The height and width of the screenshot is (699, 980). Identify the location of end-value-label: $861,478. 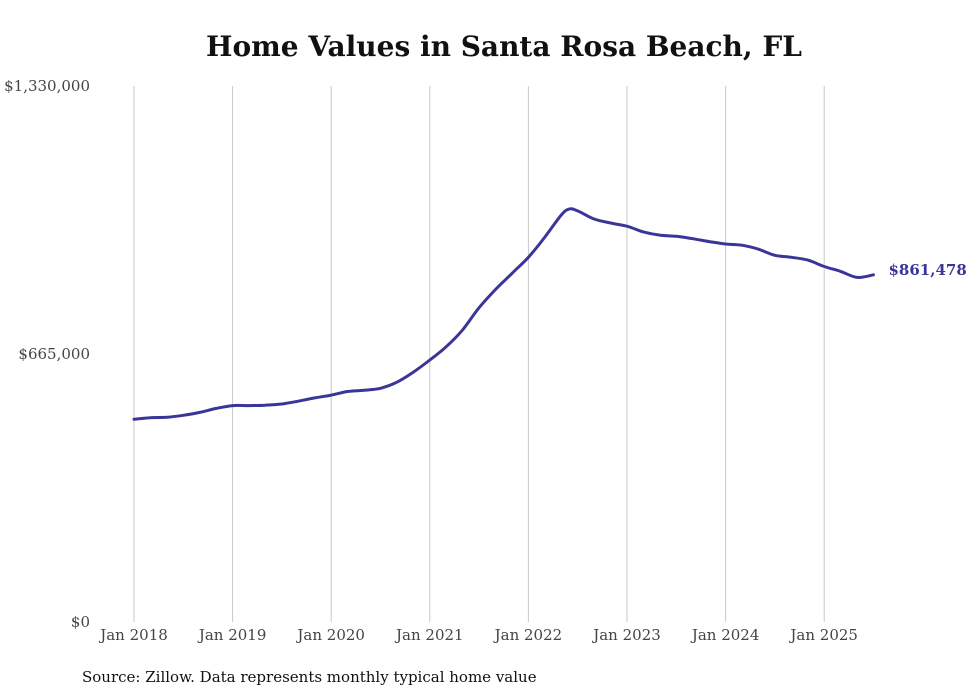
(928, 270).